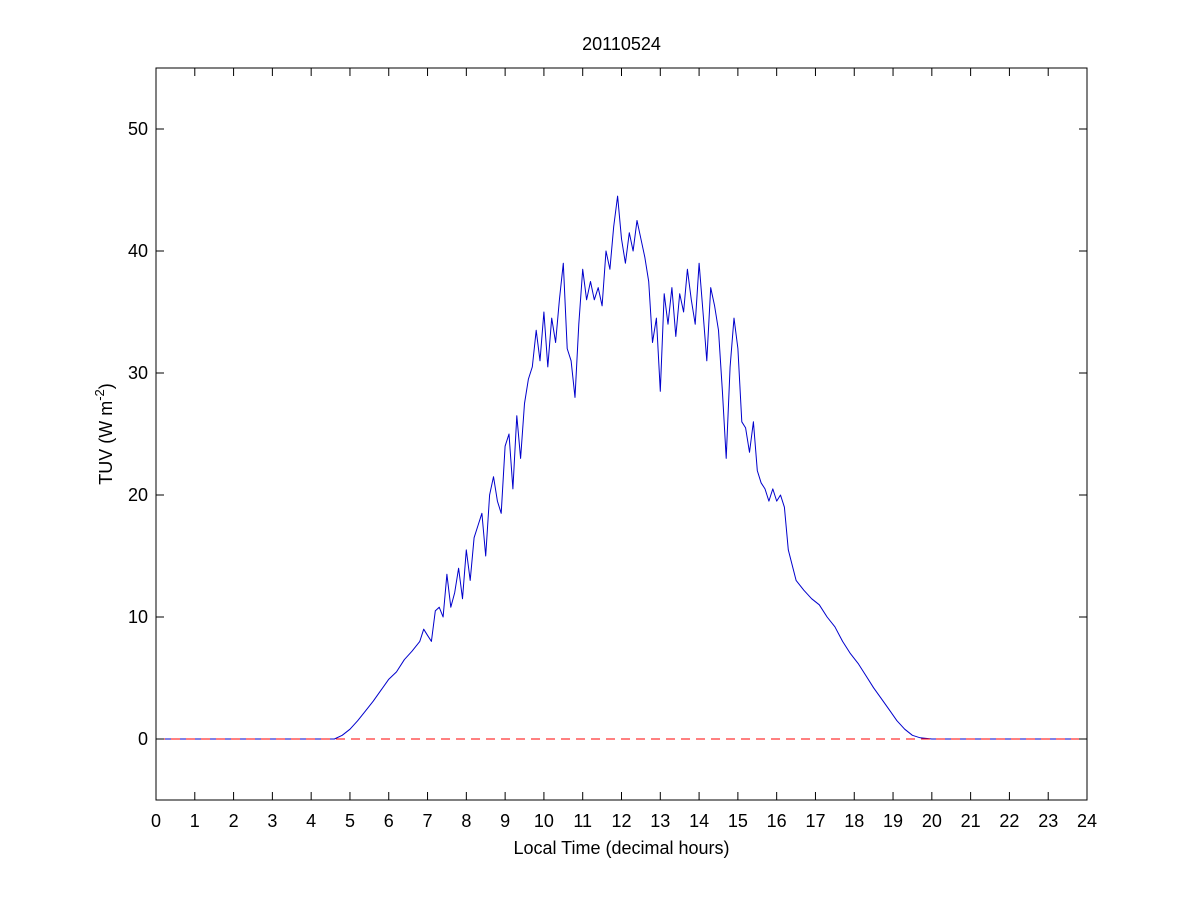 The image size is (1201, 900). What do you see at coordinates (544, 821) in the screenshot?
I see `x-tick-label: 10` at bounding box center [544, 821].